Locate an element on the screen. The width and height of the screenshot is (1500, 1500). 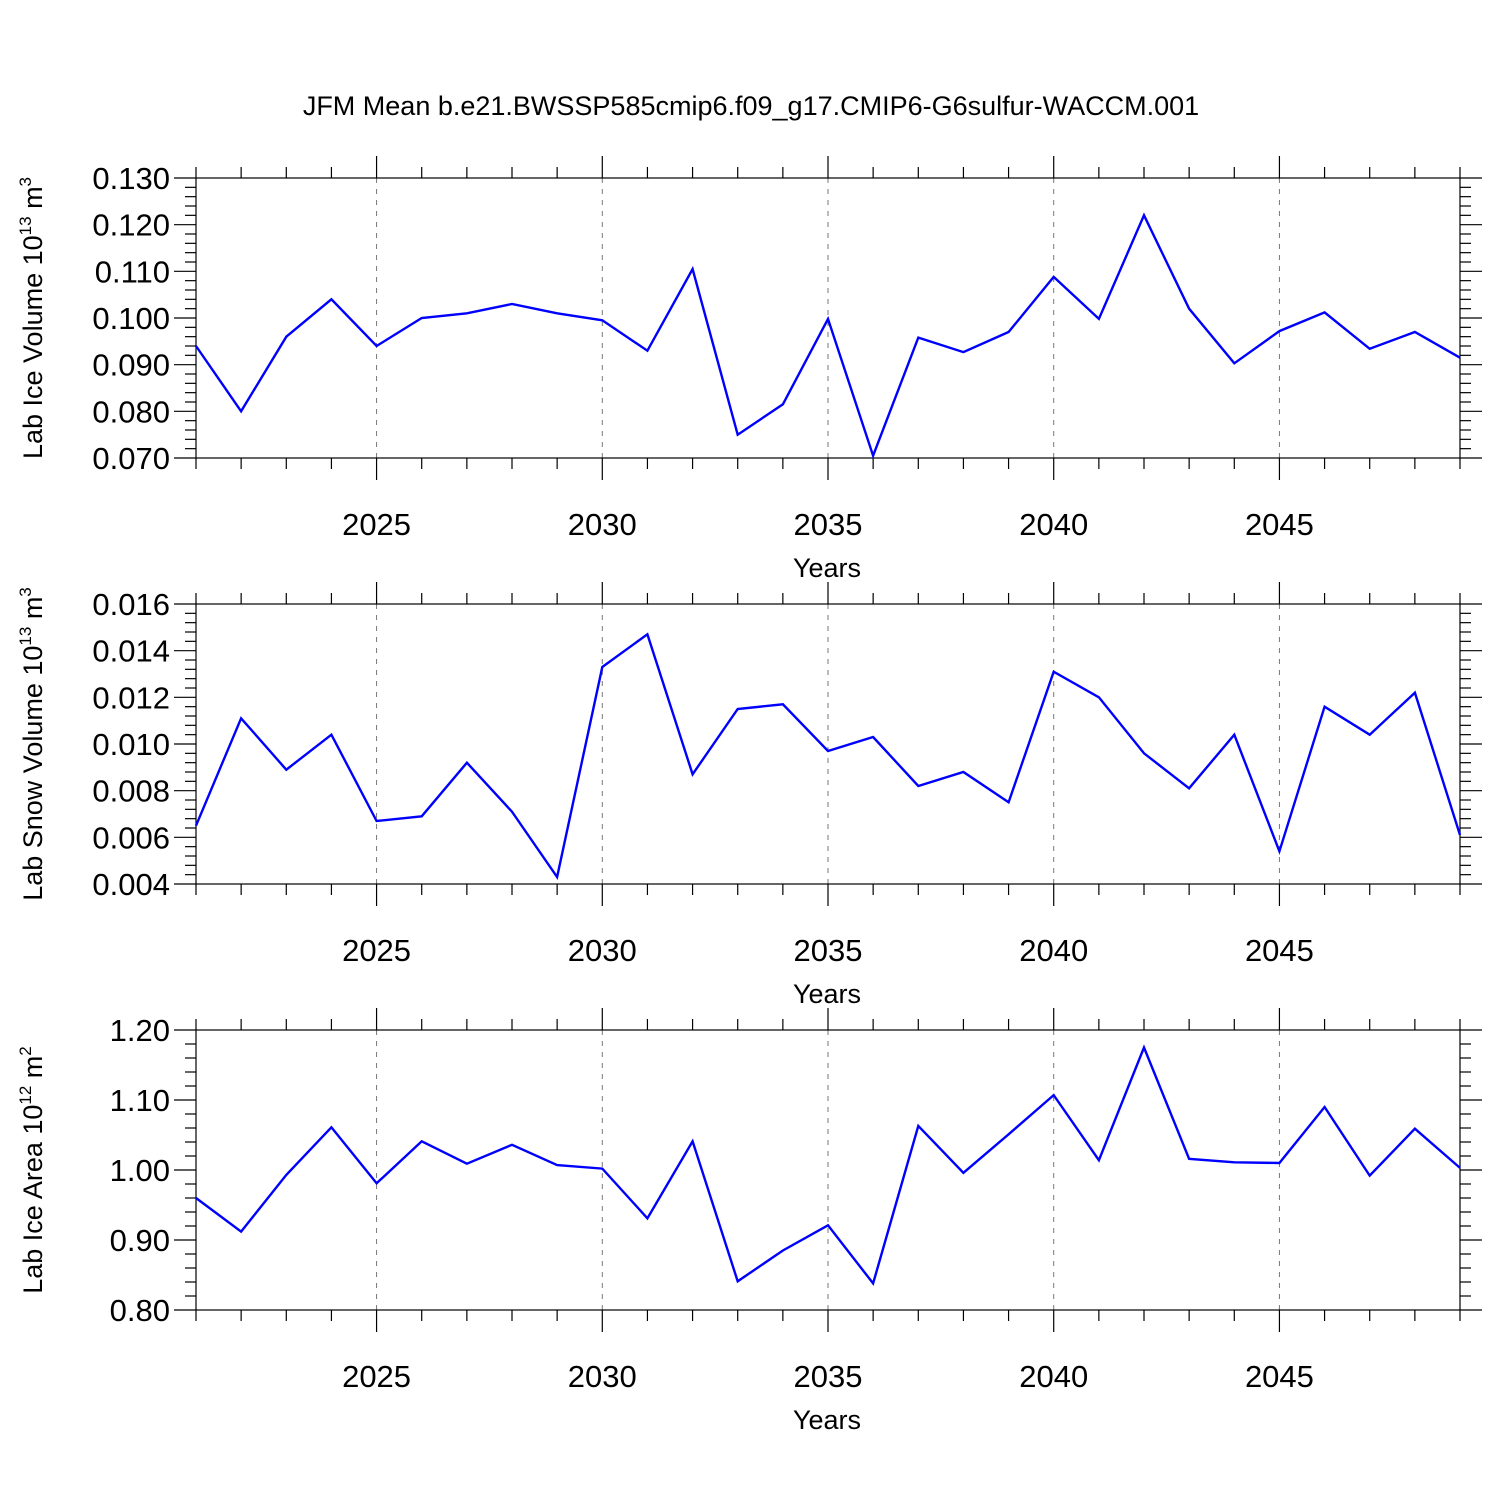
y-tick-label: 0.004 is located at coordinates (131, 884).